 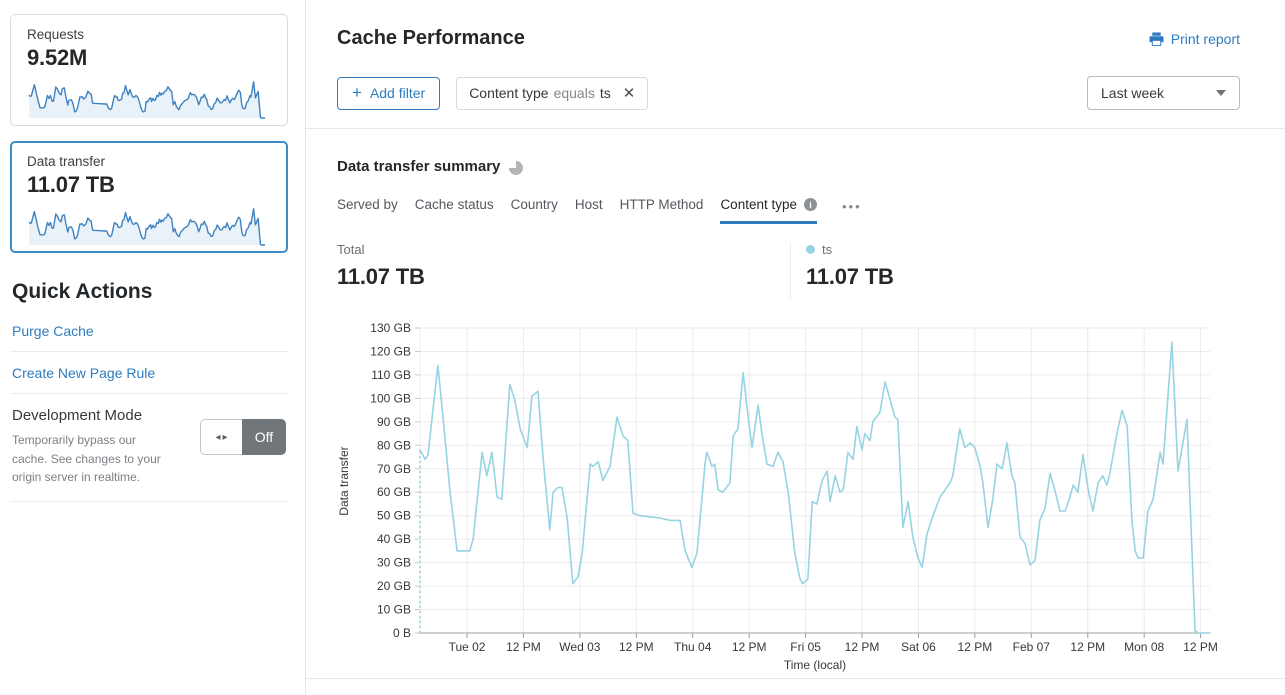 What do you see at coordinates (391, 375) in the screenshot?
I see `svg-text: 110 GB` at bounding box center [391, 375].